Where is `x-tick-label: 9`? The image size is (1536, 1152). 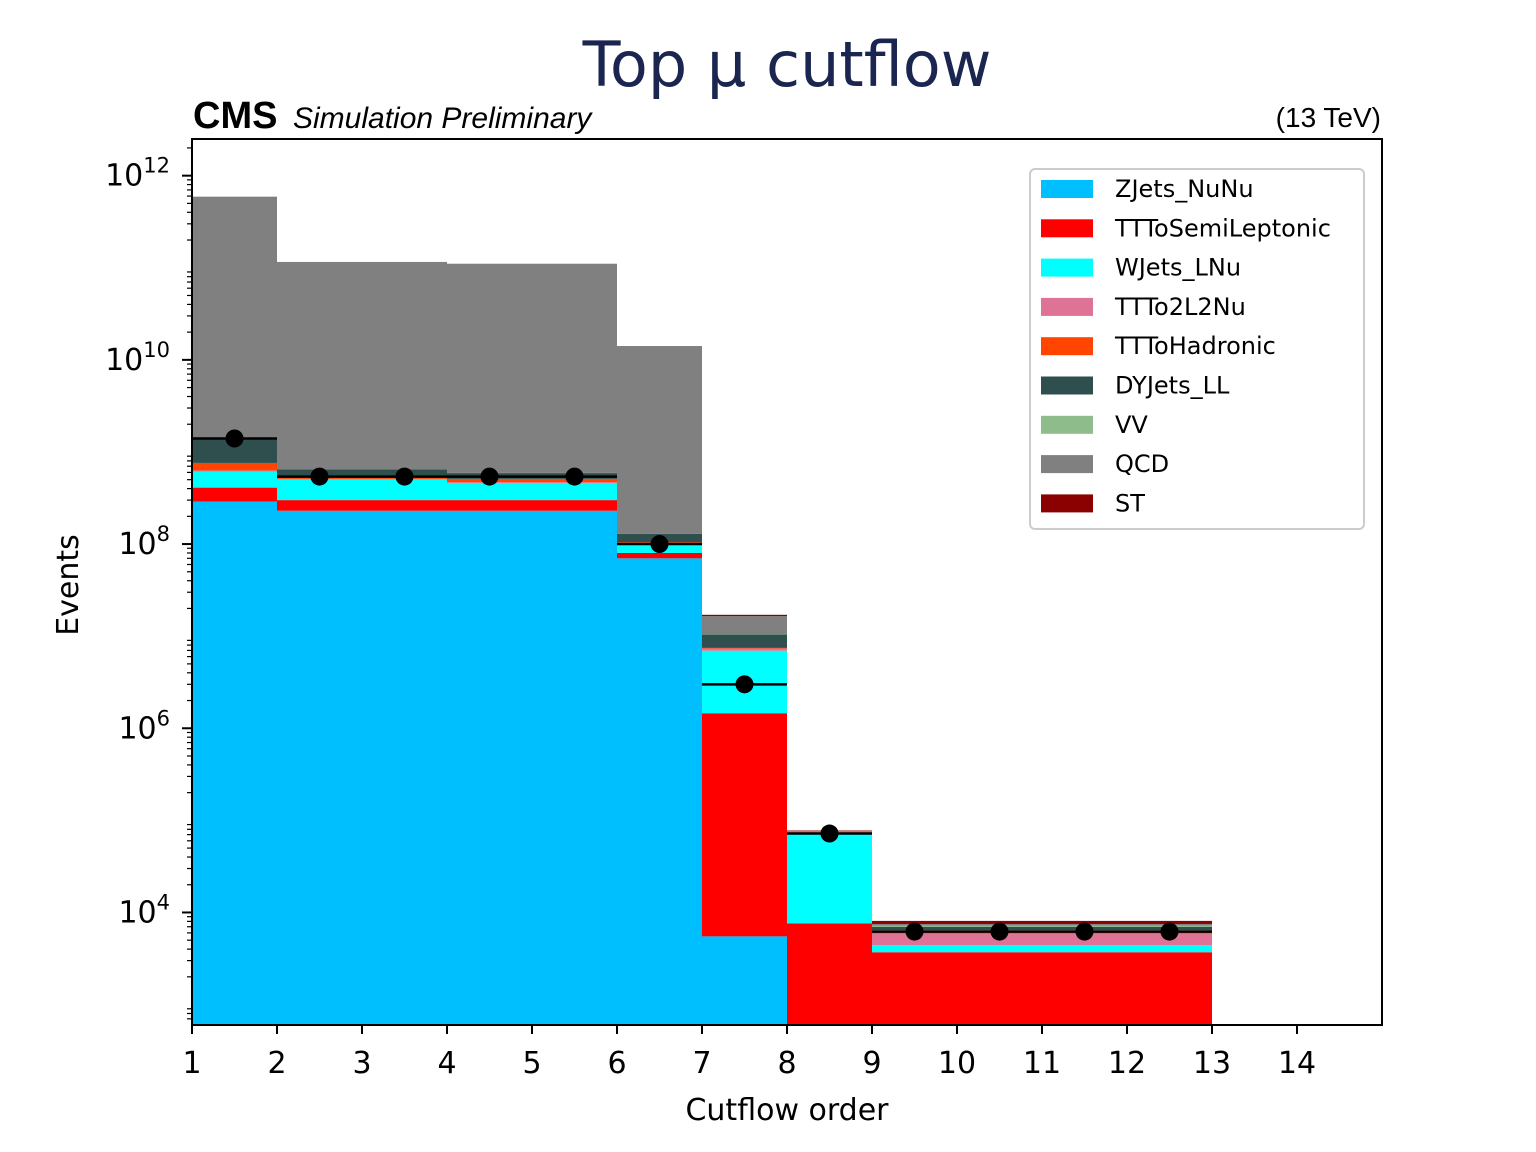 x-tick-label: 9 is located at coordinates (871, 1063).